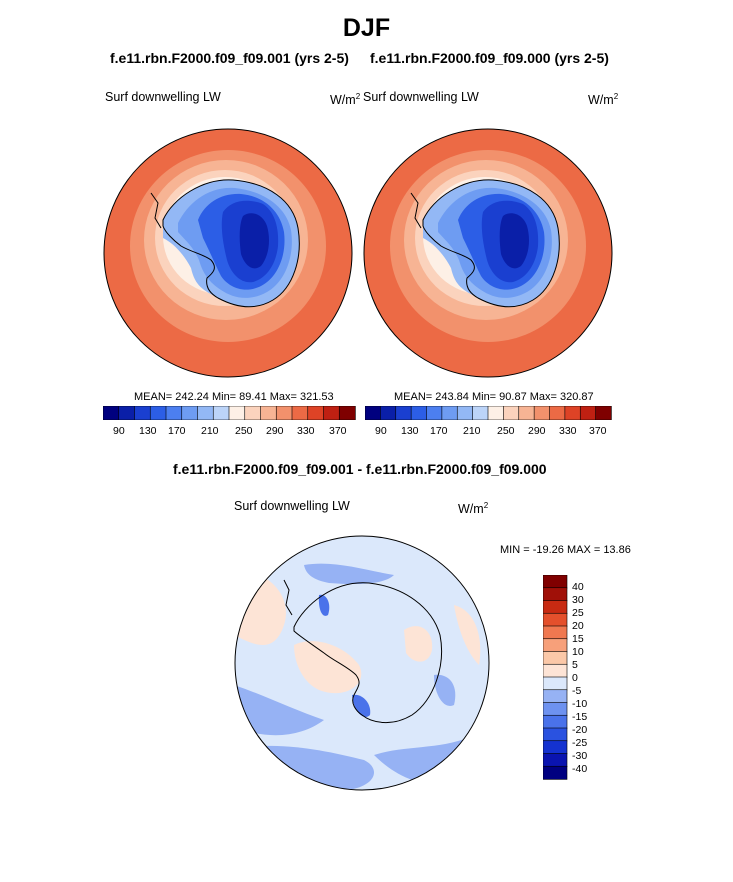  Describe the element at coordinates (494, 397) in the screenshot. I see `panel2-stats: MEAN= 243.84 Min= 90.87 Max= 320.87` at that location.